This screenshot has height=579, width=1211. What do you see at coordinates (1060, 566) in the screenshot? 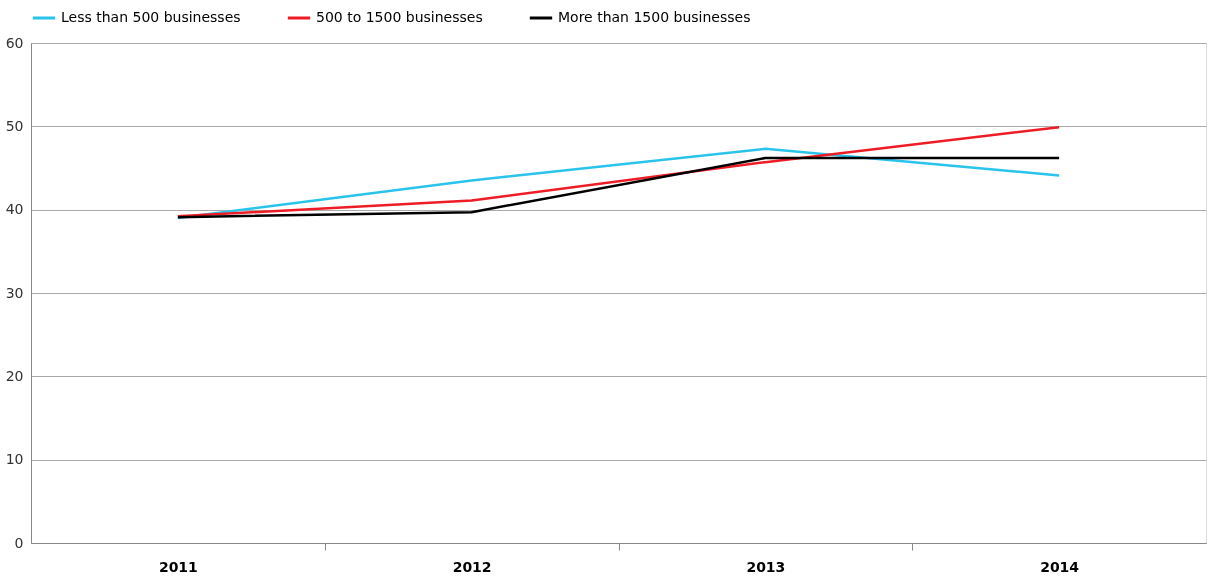
I see `x-tick-label: 2014` at bounding box center [1060, 566].